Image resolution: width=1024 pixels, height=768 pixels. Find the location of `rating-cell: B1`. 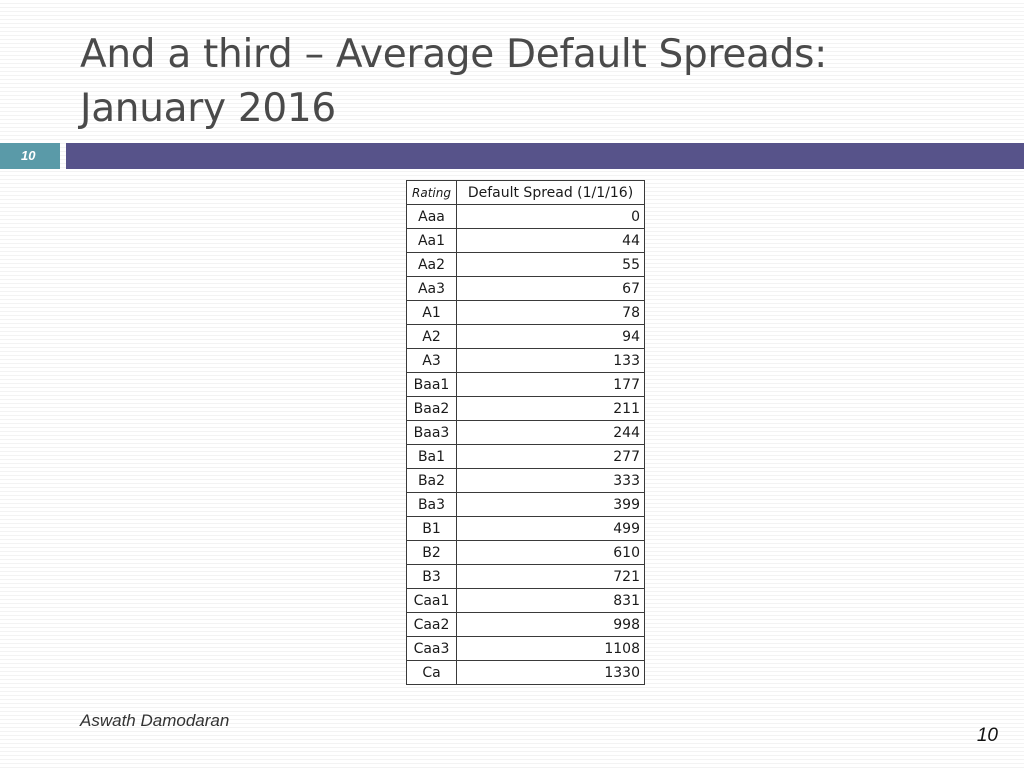

rating-cell: B1 is located at coordinates (431, 528).